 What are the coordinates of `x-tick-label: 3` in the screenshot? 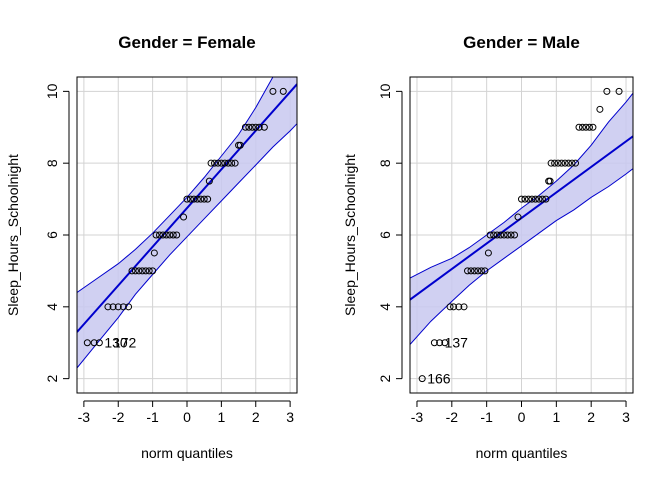 It's located at (290, 417).